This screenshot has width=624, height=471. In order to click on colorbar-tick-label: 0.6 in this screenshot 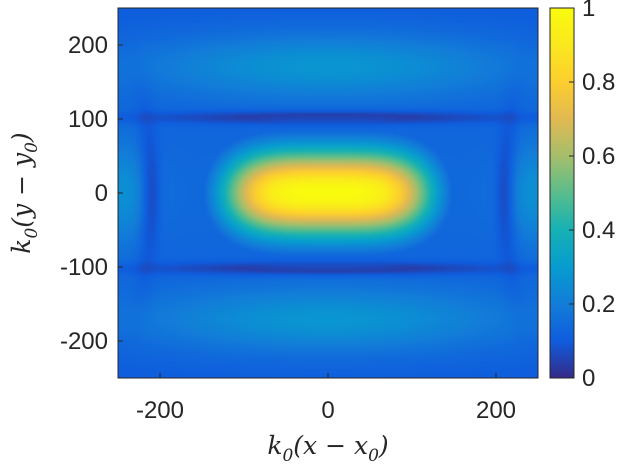, I will do `click(598, 156)`.